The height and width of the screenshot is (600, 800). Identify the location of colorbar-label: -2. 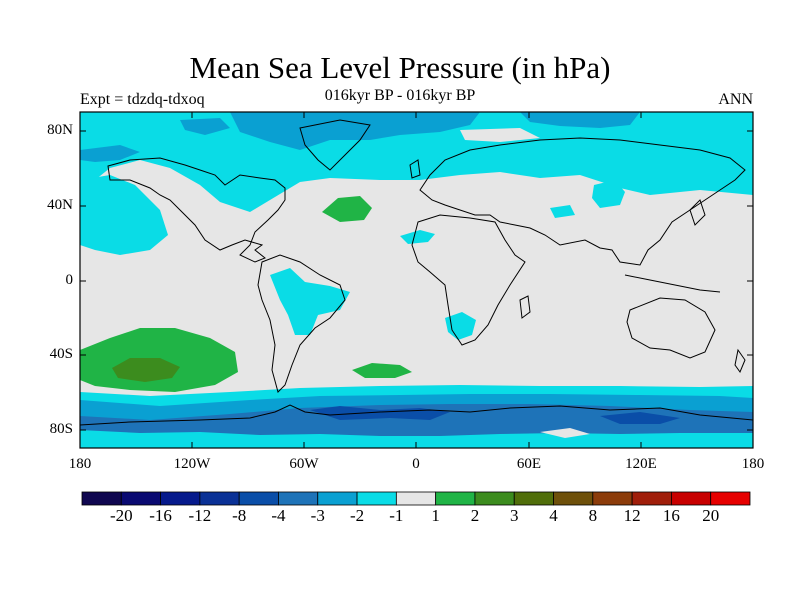
(357, 515).